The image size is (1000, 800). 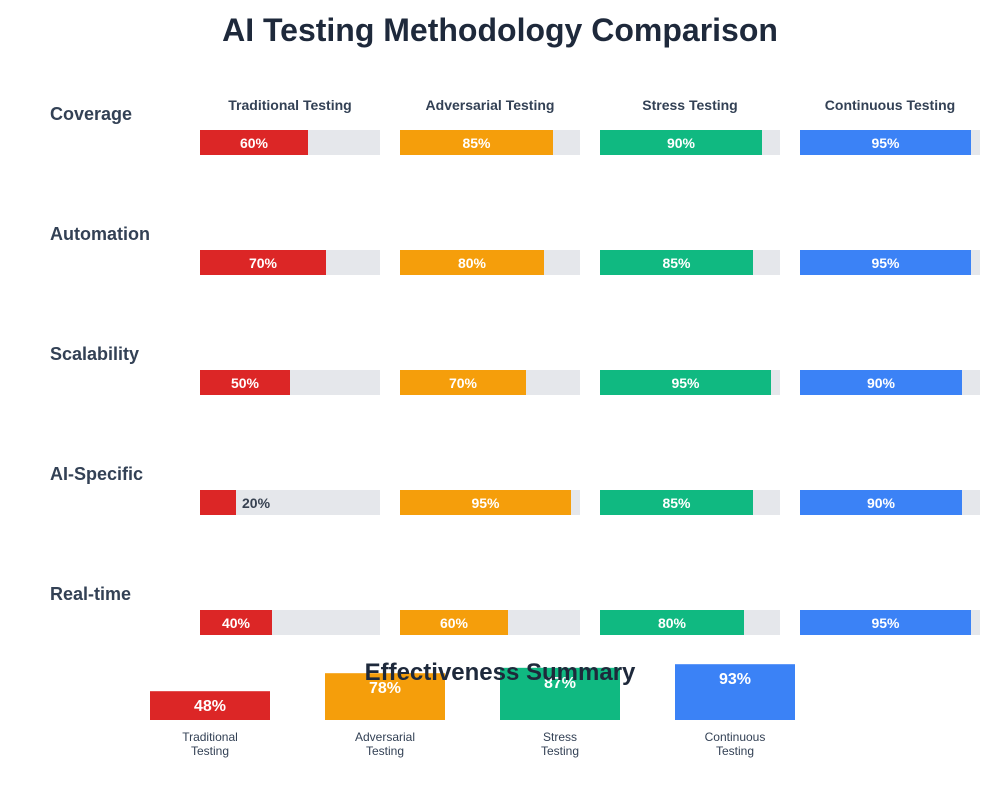 What do you see at coordinates (100, 234) in the screenshot?
I see `row-label: Automation` at bounding box center [100, 234].